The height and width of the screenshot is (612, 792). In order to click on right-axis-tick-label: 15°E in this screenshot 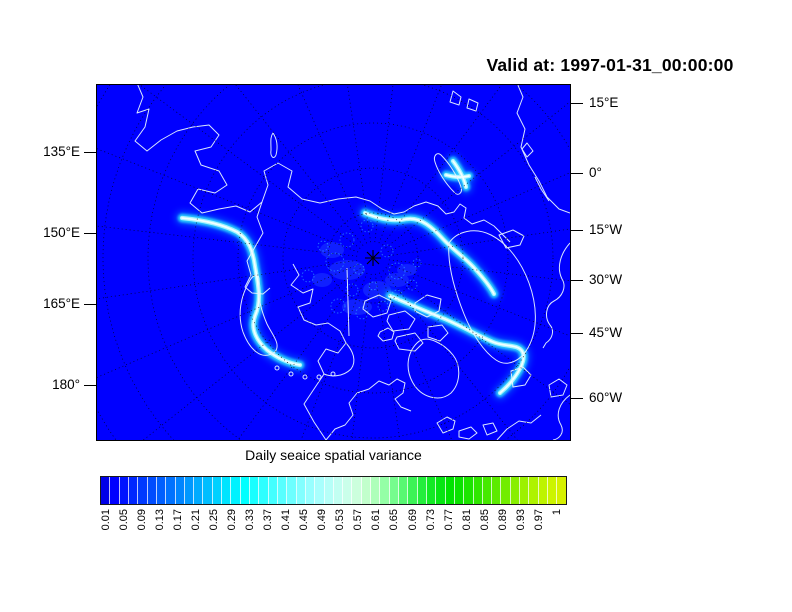, I will do `click(604, 102)`.